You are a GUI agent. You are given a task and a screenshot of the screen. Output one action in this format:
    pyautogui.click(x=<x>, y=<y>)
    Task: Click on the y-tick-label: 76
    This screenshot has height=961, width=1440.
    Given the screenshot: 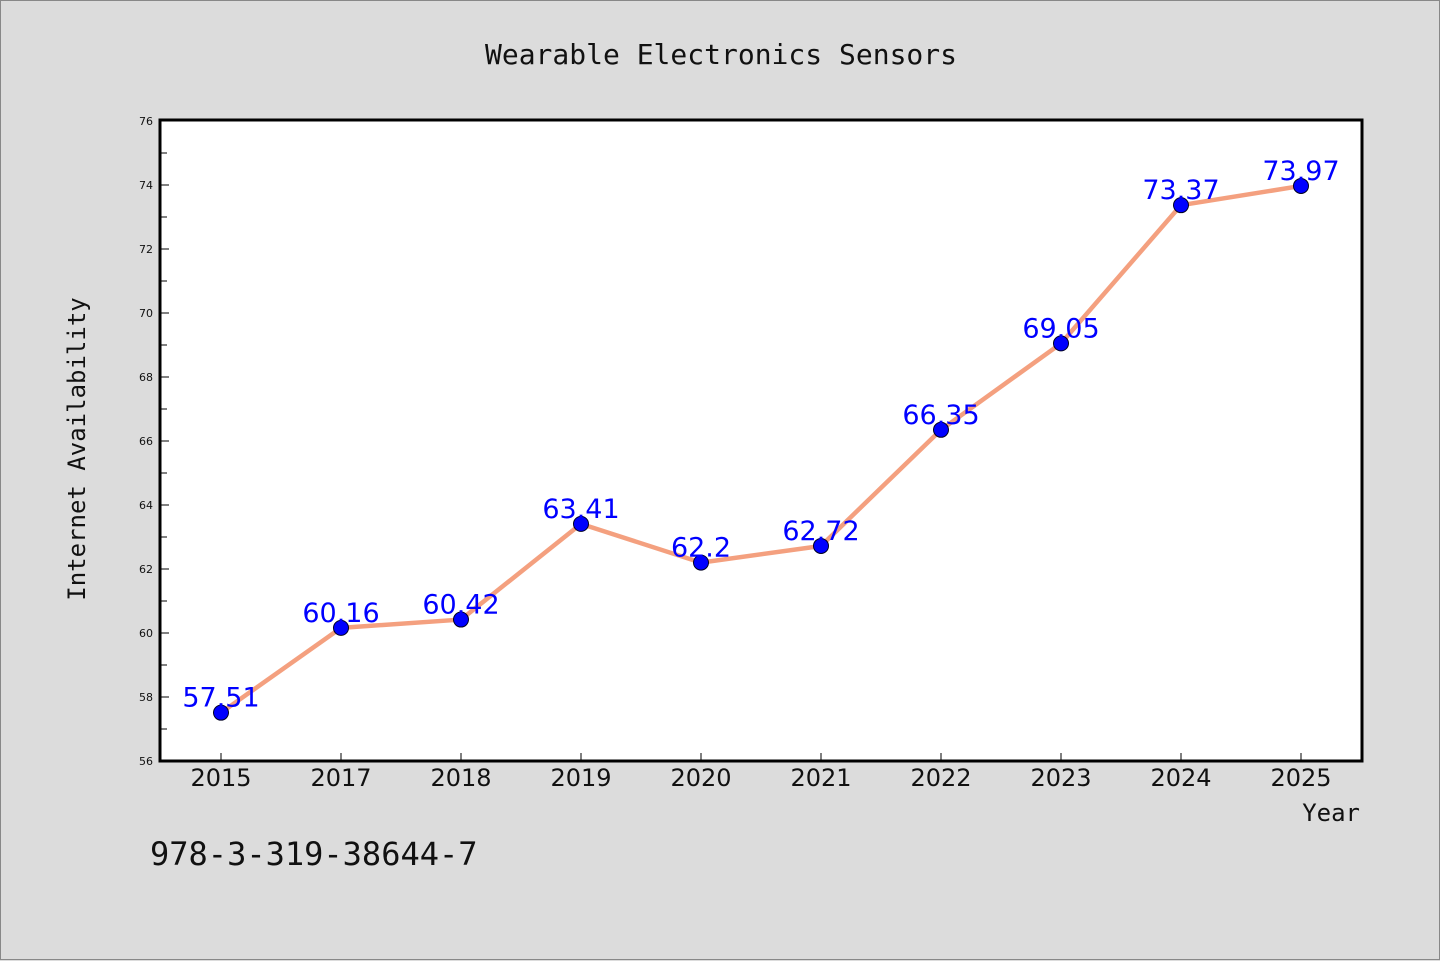 What is the action you would take?
    pyautogui.click(x=146, y=121)
    